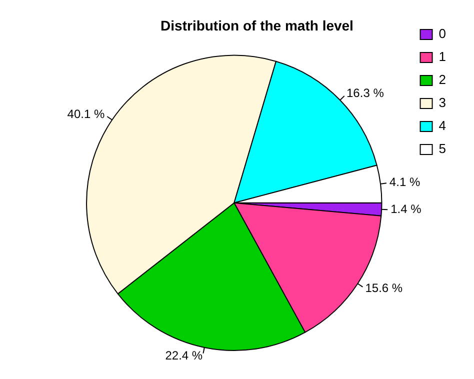 The image size is (474, 379). What do you see at coordinates (442, 34) in the screenshot?
I see `legend-label: 0` at bounding box center [442, 34].